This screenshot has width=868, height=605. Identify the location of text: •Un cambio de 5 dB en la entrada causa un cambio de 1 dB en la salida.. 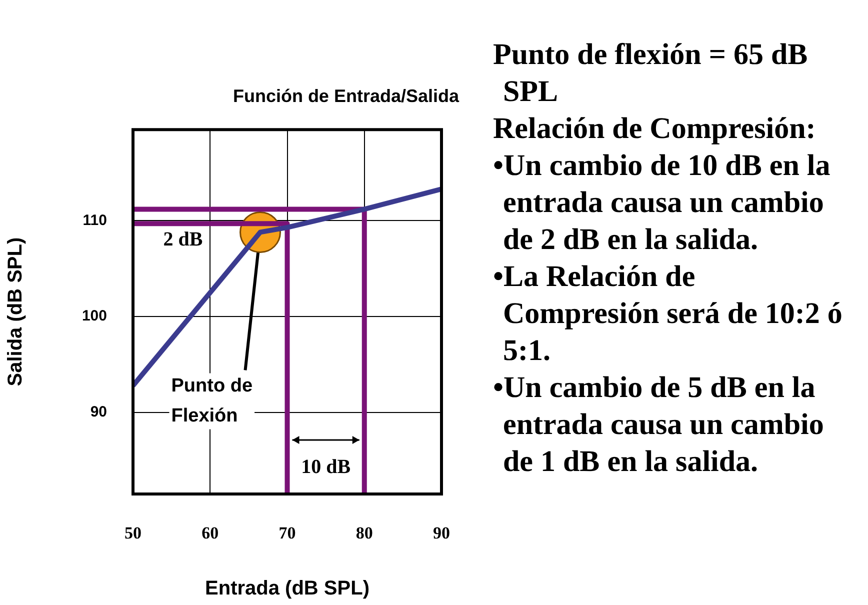
(659, 425).